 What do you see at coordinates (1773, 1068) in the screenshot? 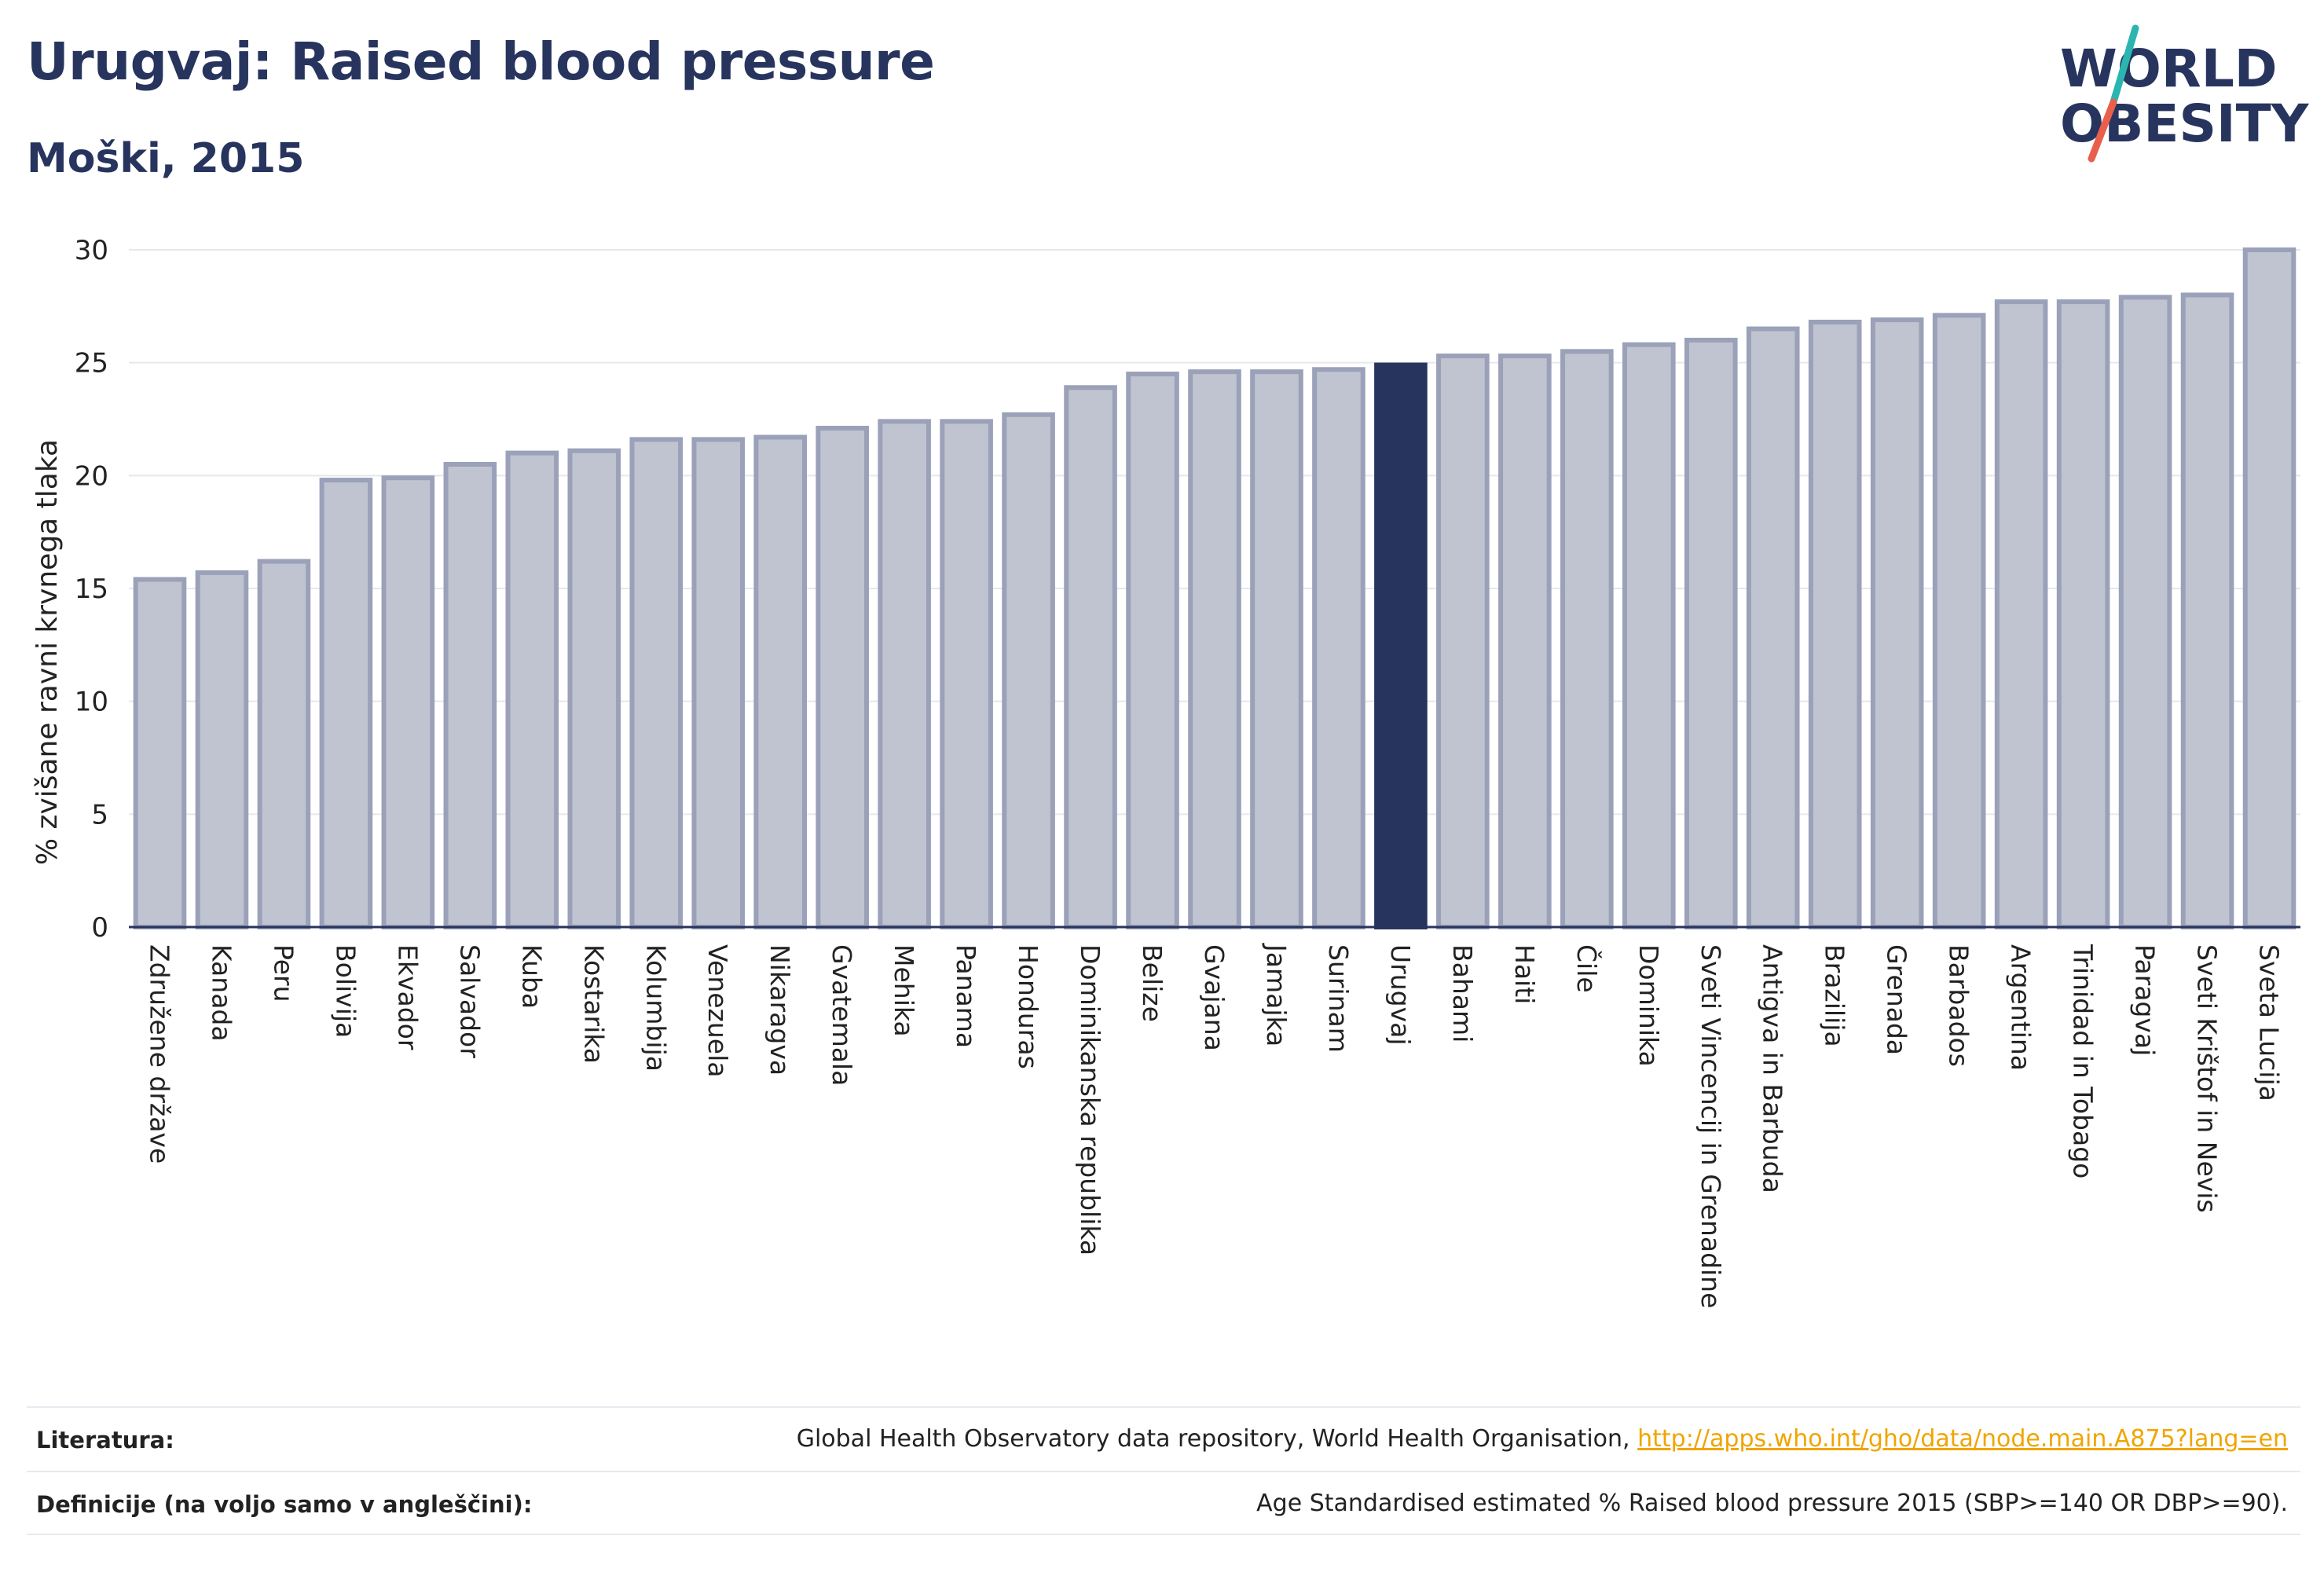
I see `x-tick-label: Antigva in Barbuda` at bounding box center [1773, 1068].